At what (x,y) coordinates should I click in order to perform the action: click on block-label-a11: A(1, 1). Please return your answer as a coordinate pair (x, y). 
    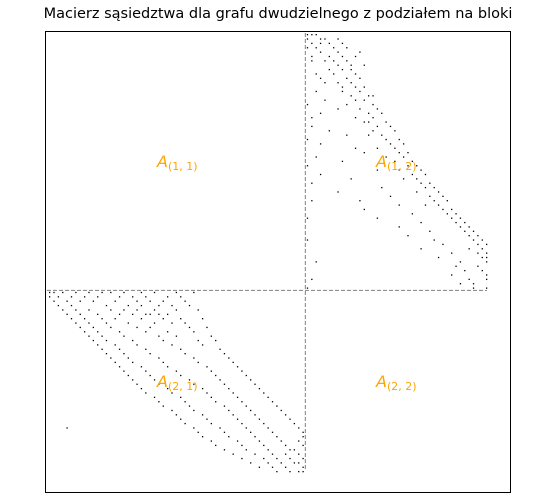
    Looking at the image, I should click on (177, 162).